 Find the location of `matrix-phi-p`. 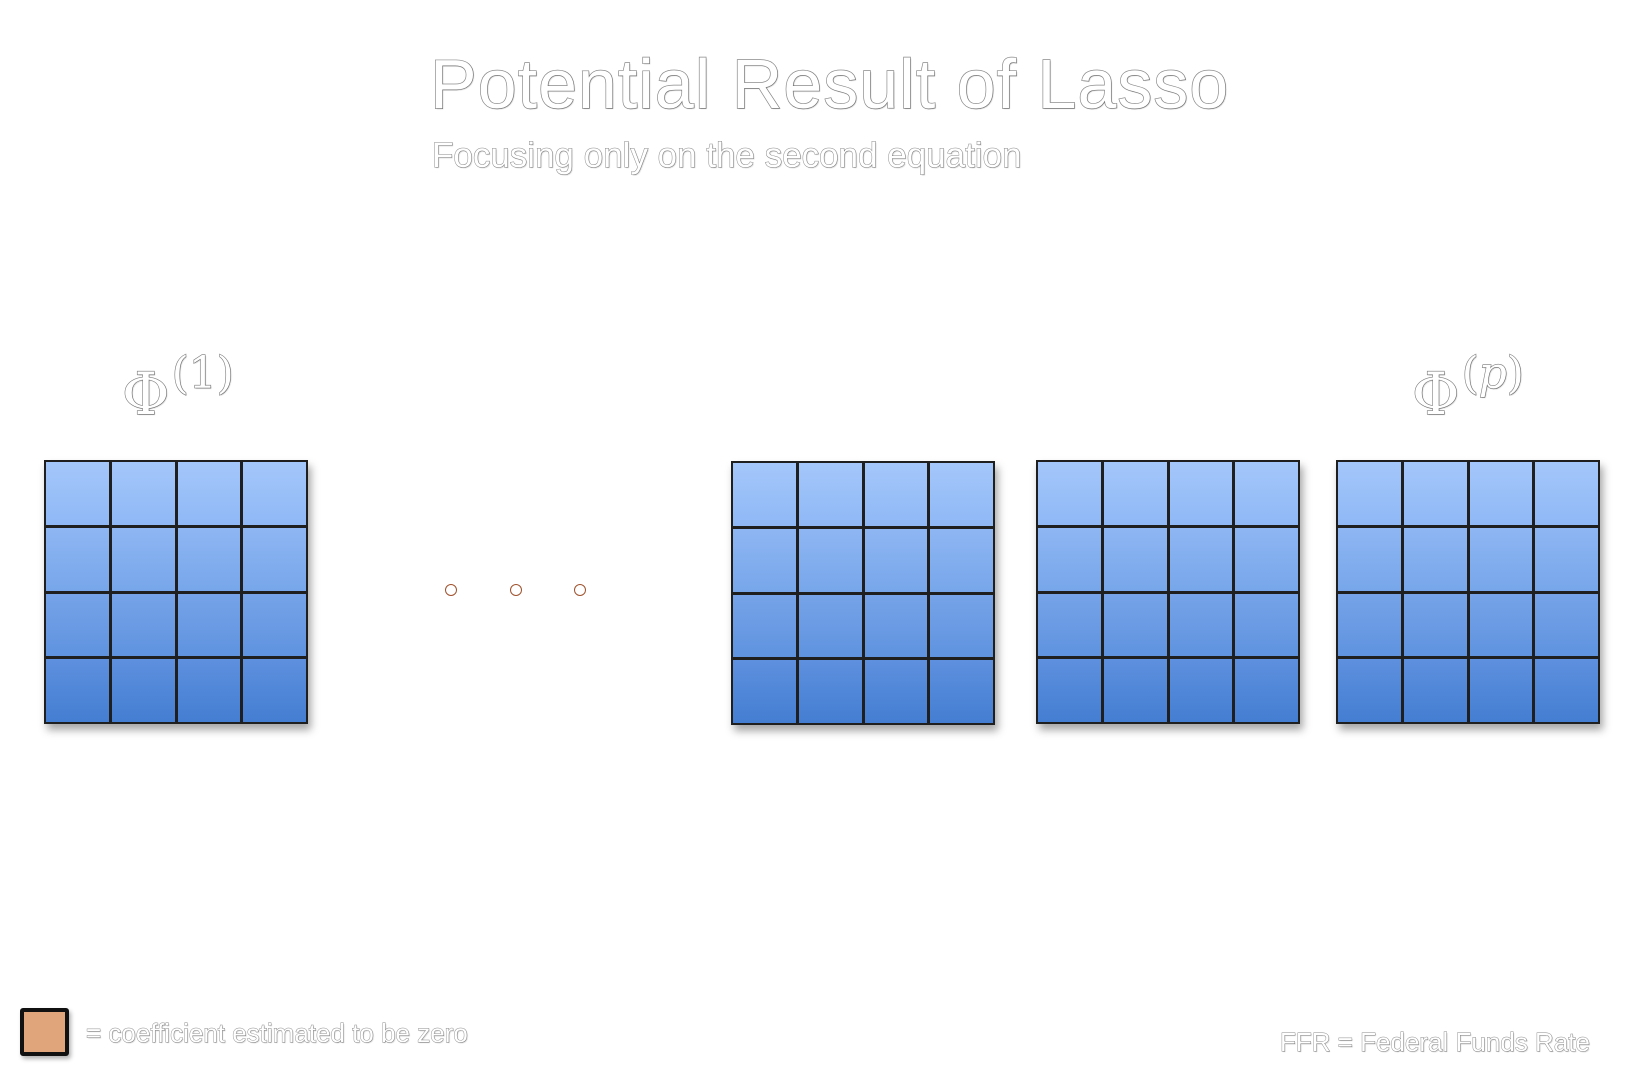

matrix-phi-p is located at coordinates (1468, 592).